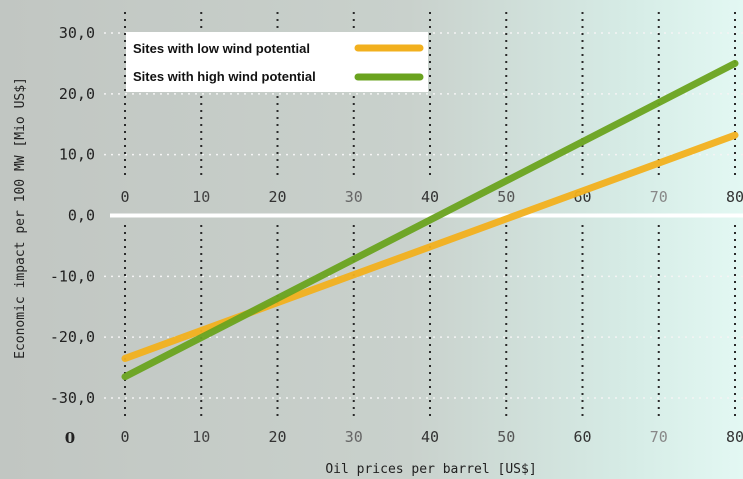 The width and height of the screenshot is (743, 479). What do you see at coordinates (72, 337) in the screenshot?
I see `y-tick-label: -20,0` at bounding box center [72, 337].